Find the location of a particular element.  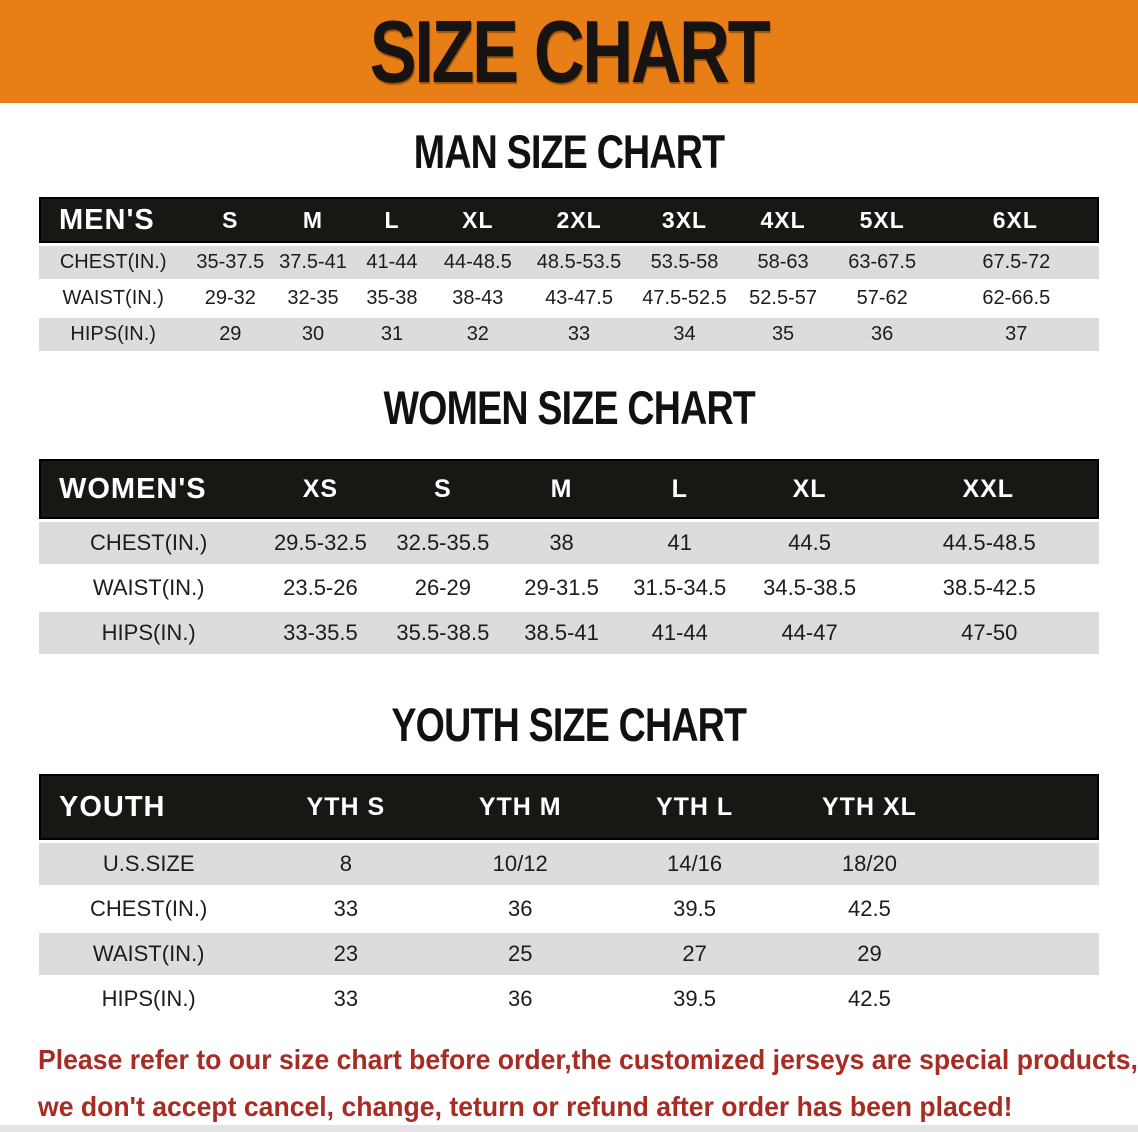

women-cell-value: 35.5-38.5 is located at coordinates (443, 633).